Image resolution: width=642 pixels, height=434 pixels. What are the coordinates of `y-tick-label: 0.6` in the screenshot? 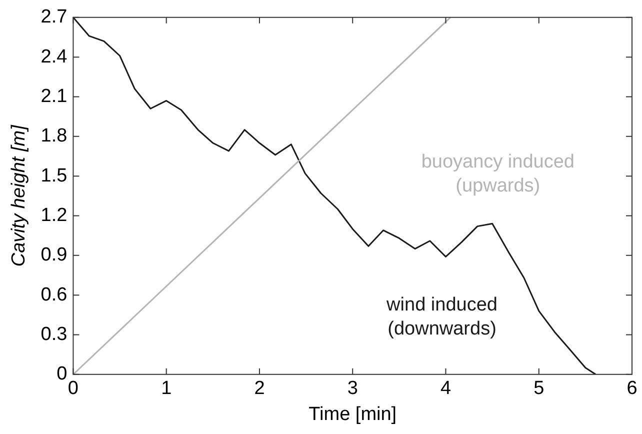 It's located at (54, 295).